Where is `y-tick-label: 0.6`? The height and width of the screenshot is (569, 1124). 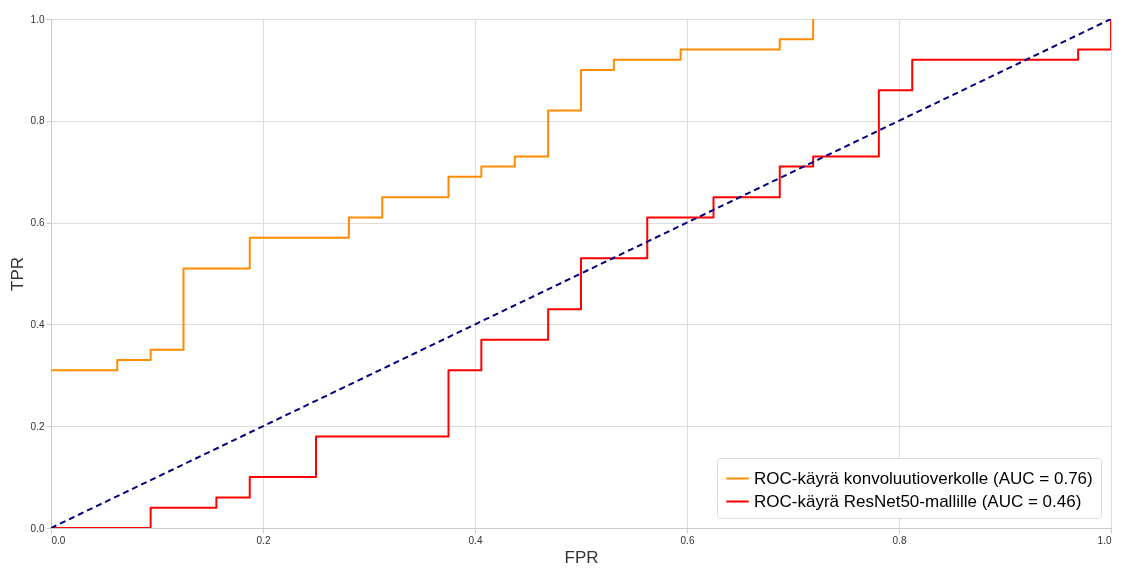 y-tick-label: 0.6 is located at coordinates (37, 223).